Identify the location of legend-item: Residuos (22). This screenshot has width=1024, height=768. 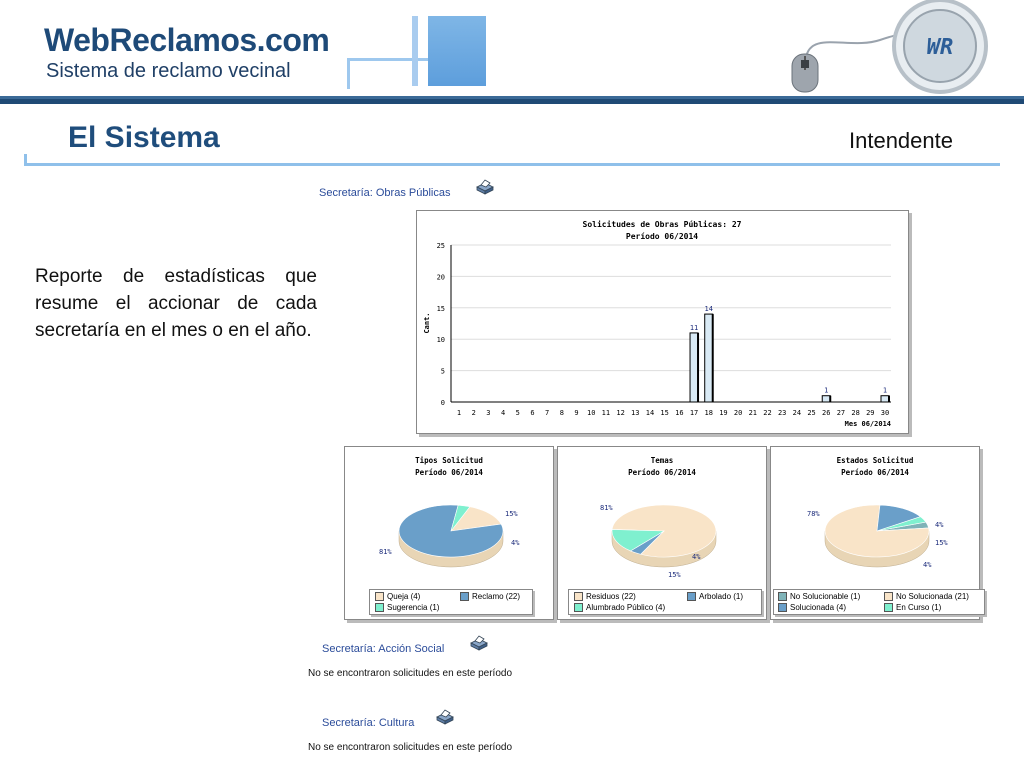
(605, 596).